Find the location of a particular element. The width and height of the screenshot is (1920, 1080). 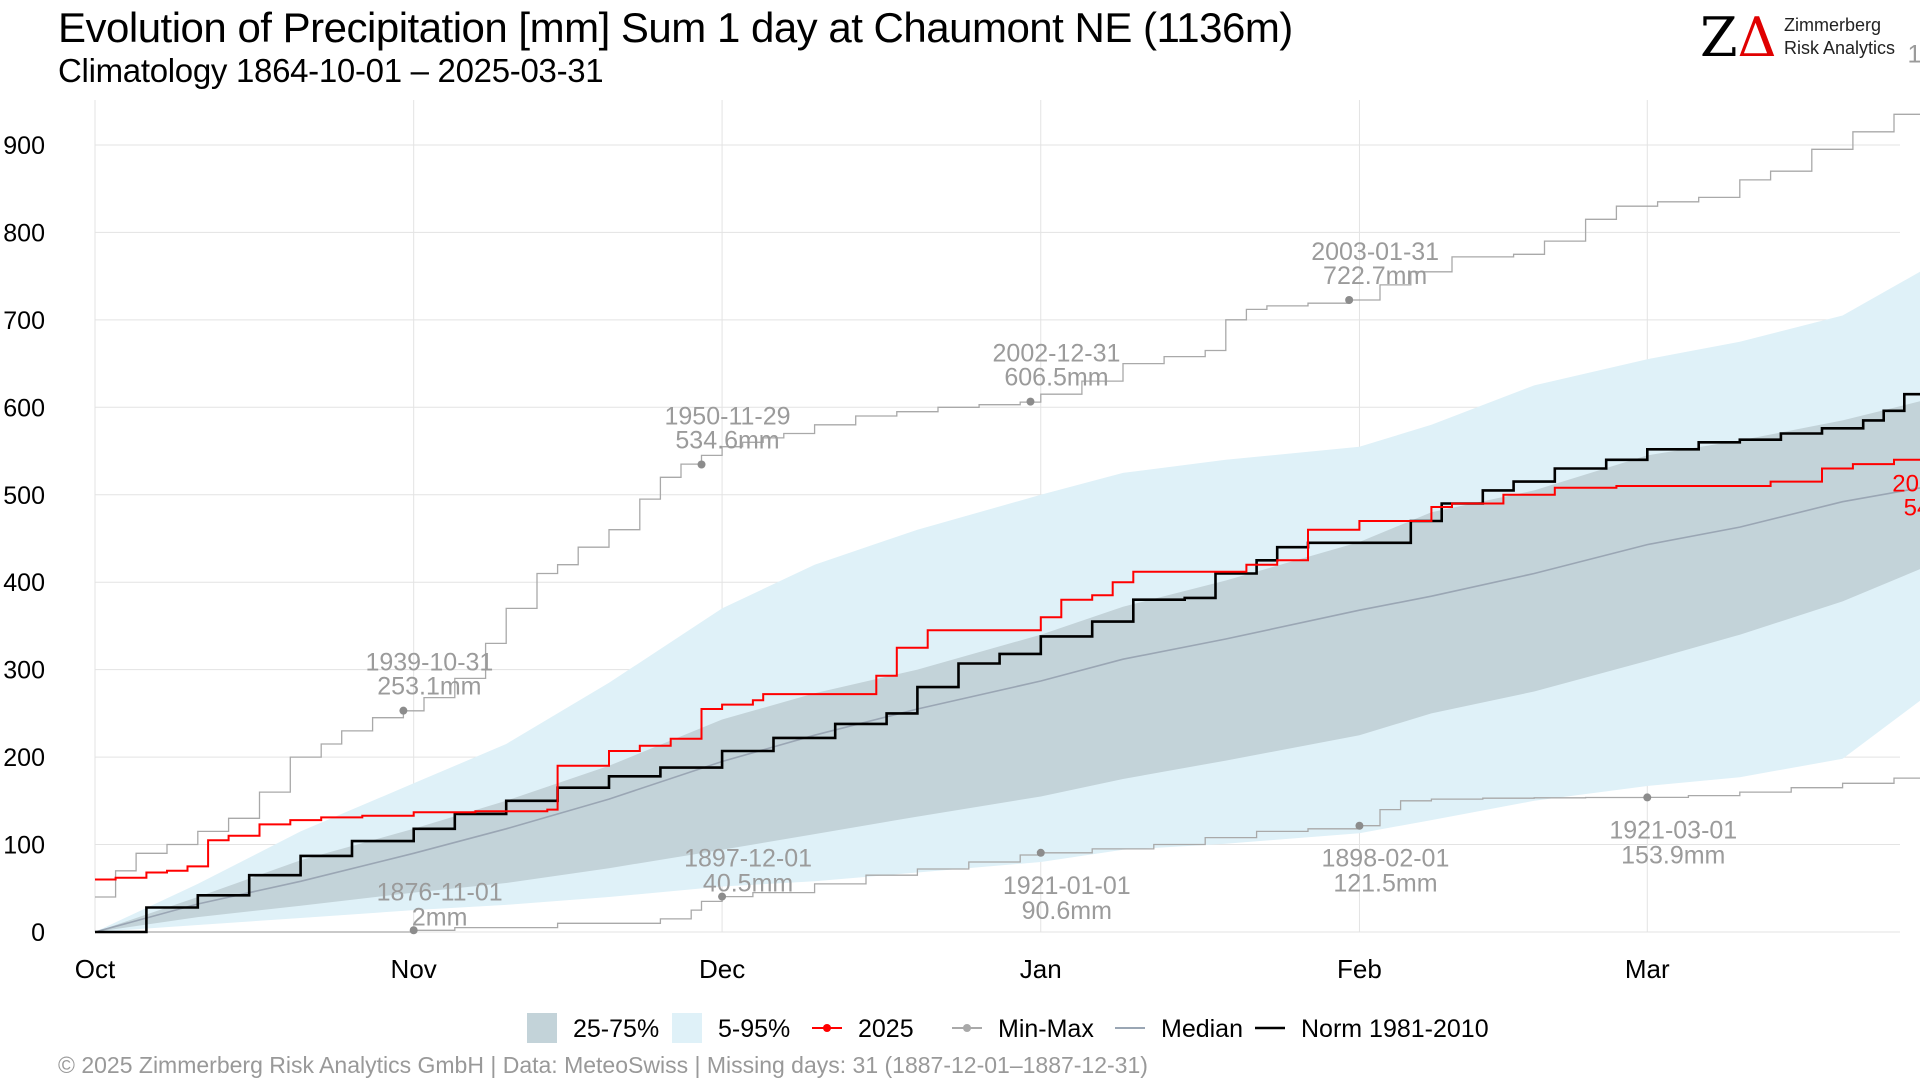

min-annotation-date: 1921-01-01 is located at coordinates (1067, 886).